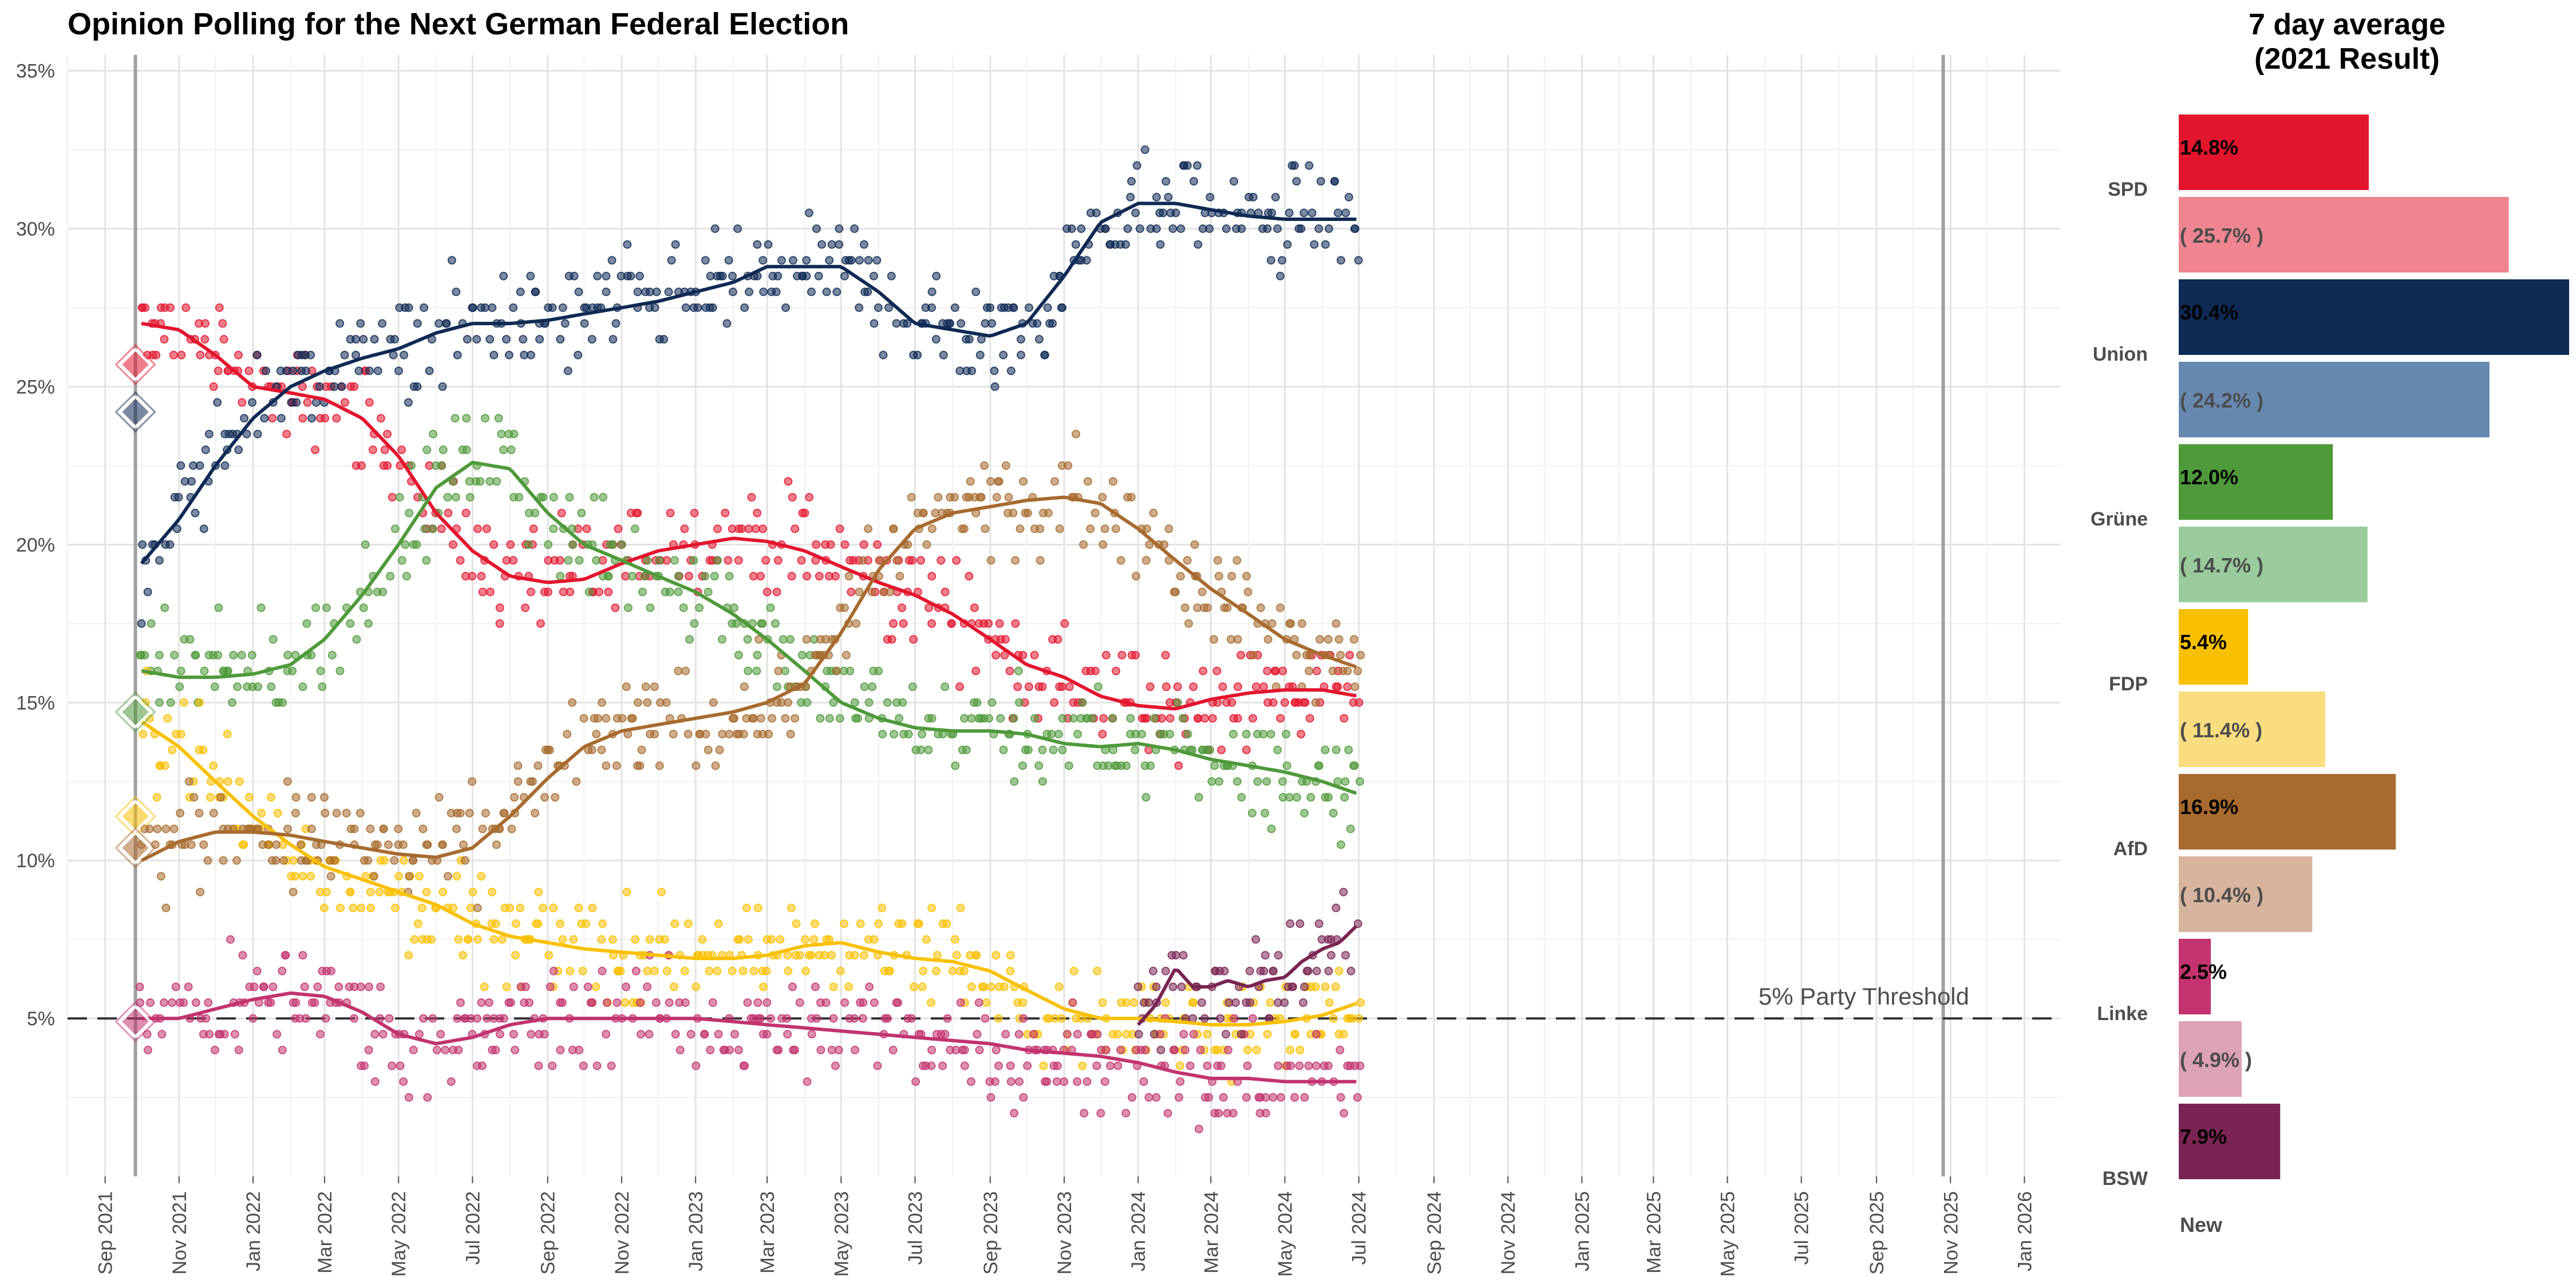  What do you see at coordinates (2221, 895) in the screenshot?
I see `result-value-label: ( 10.4% )` at bounding box center [2221, 895].